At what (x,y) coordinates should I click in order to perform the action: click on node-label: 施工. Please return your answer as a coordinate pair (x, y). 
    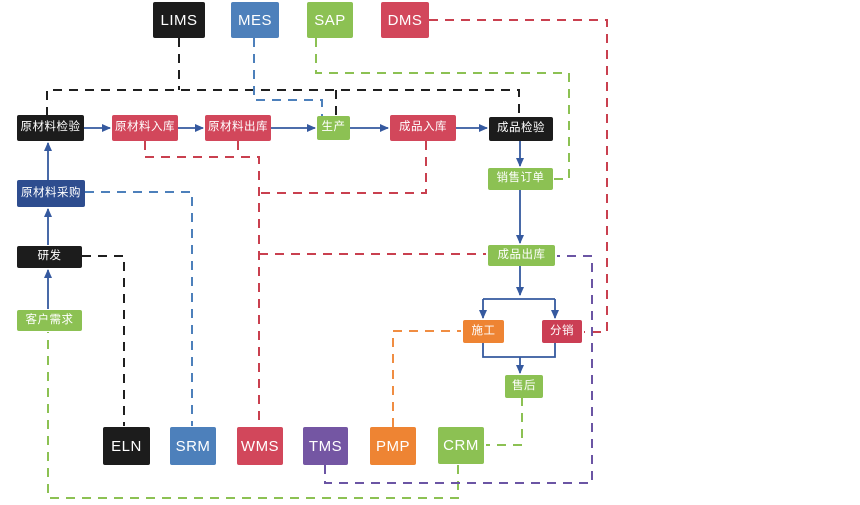
    Looking at the image, I should click on (483, 330).